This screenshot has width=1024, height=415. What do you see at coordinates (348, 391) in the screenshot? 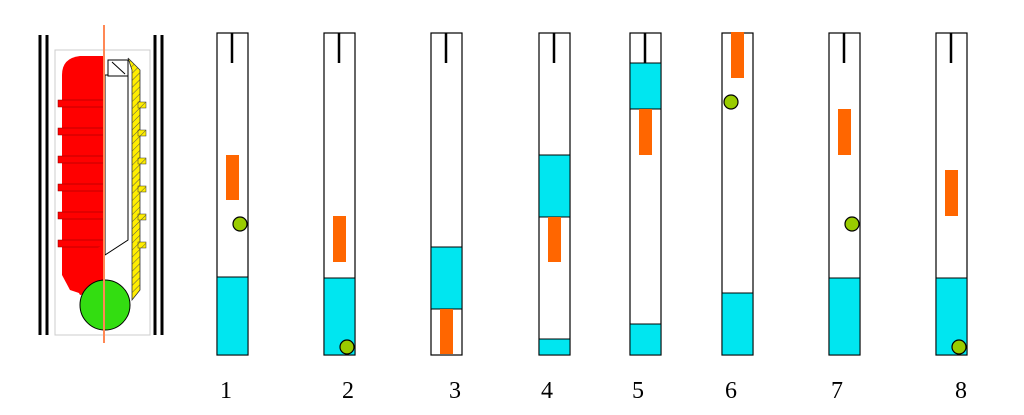
I see `stage-label-2: 2` at bounding box center [348, 391].